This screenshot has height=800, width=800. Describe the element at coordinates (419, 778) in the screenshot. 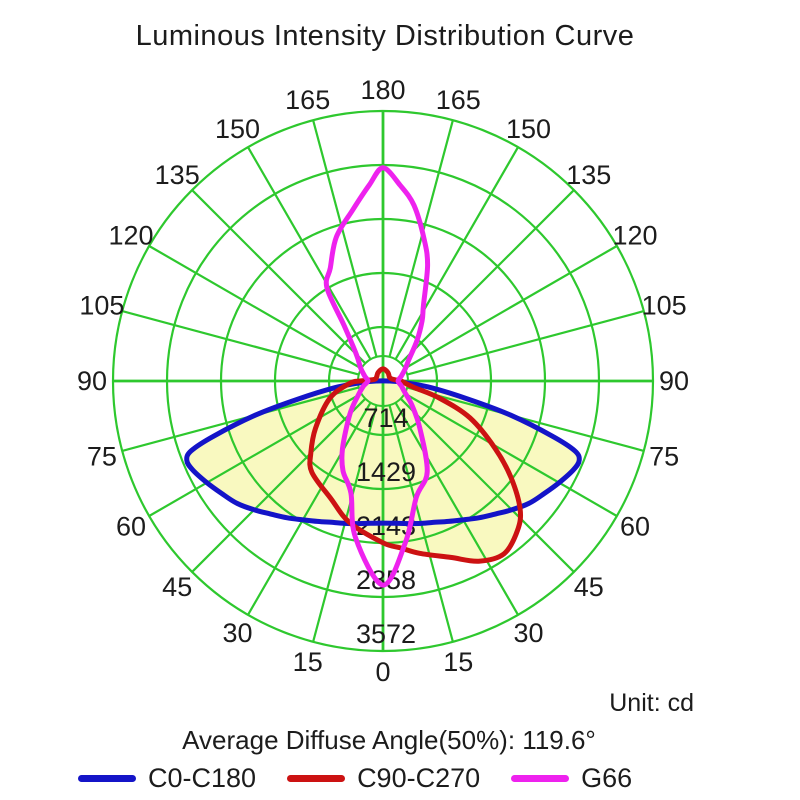

I see `legend-label-c90-c270: C90-C270` at that location.